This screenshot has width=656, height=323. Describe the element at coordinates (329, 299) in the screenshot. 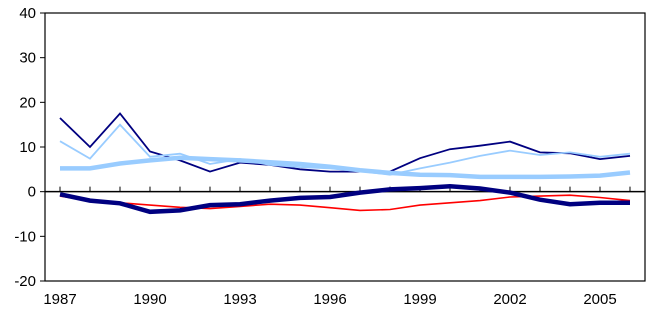

I see `x-tick-label: 1996` at that location.